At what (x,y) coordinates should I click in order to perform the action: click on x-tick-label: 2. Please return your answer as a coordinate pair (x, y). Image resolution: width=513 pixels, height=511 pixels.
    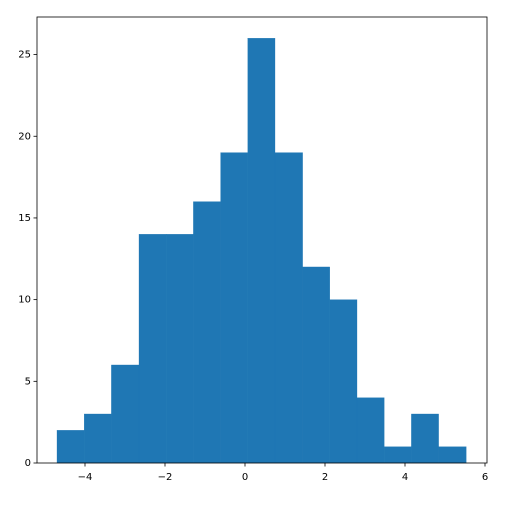
    Looking at the image, I should click on (325, 477).